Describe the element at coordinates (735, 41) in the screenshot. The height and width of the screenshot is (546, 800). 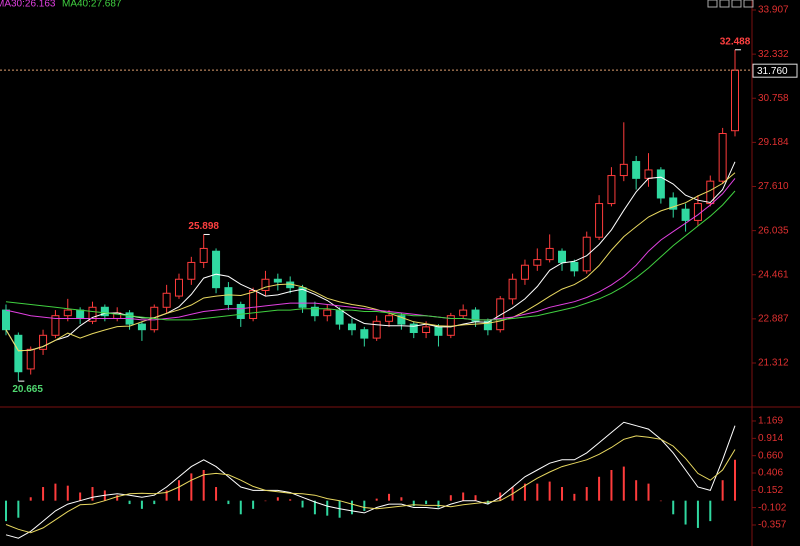
I see `annotation-label: 32.488` at that location.